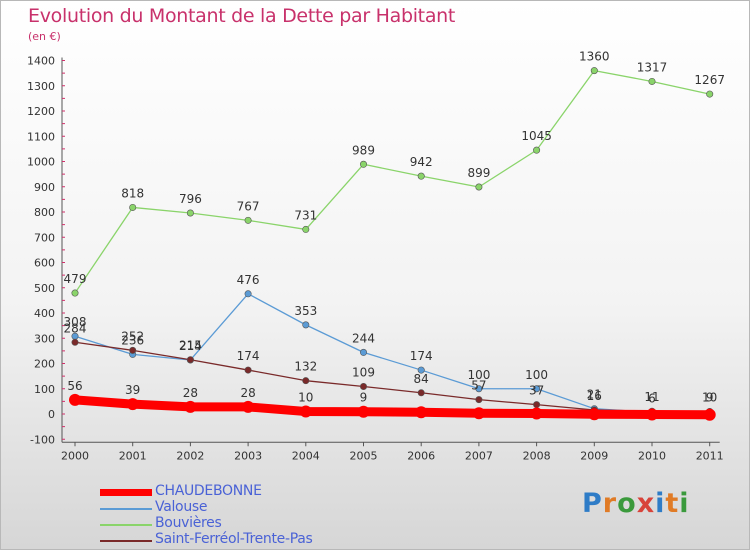 This screenshot has height=550, width=750. Describe the element at coordinates (42, 439) in the screenshot. I see `y-tick-label: -100` at that location.